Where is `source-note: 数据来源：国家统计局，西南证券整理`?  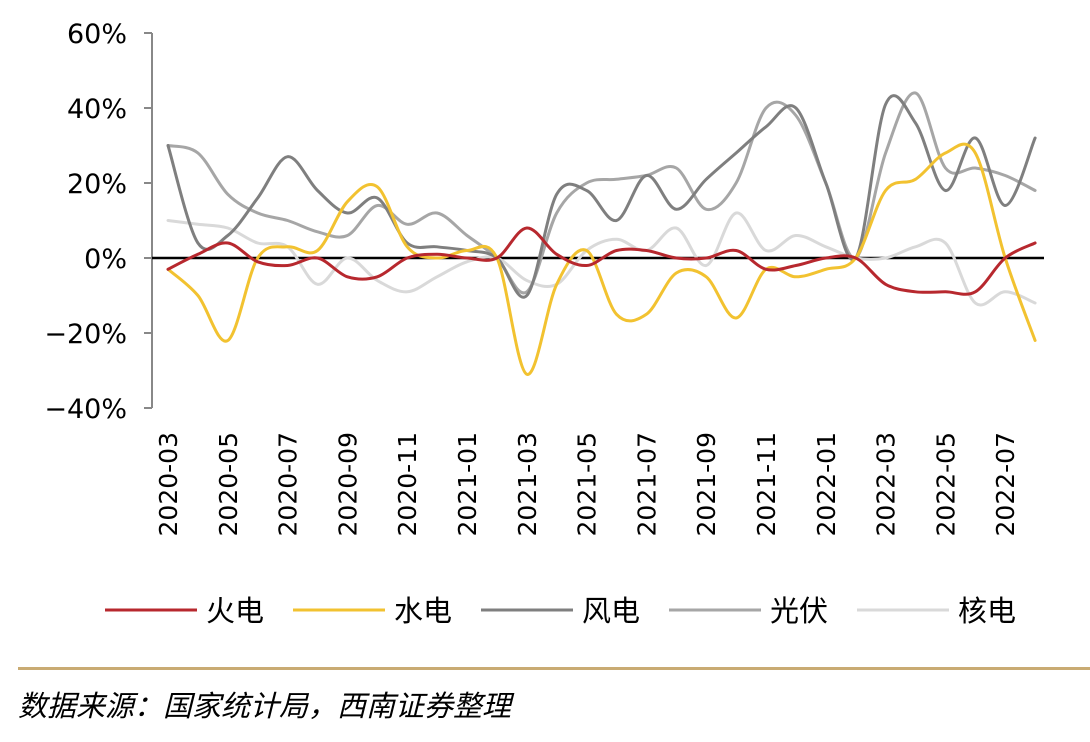 source-note: 数据来源：国家统计局，西南证券整理 is located at coordinates (265, 706).